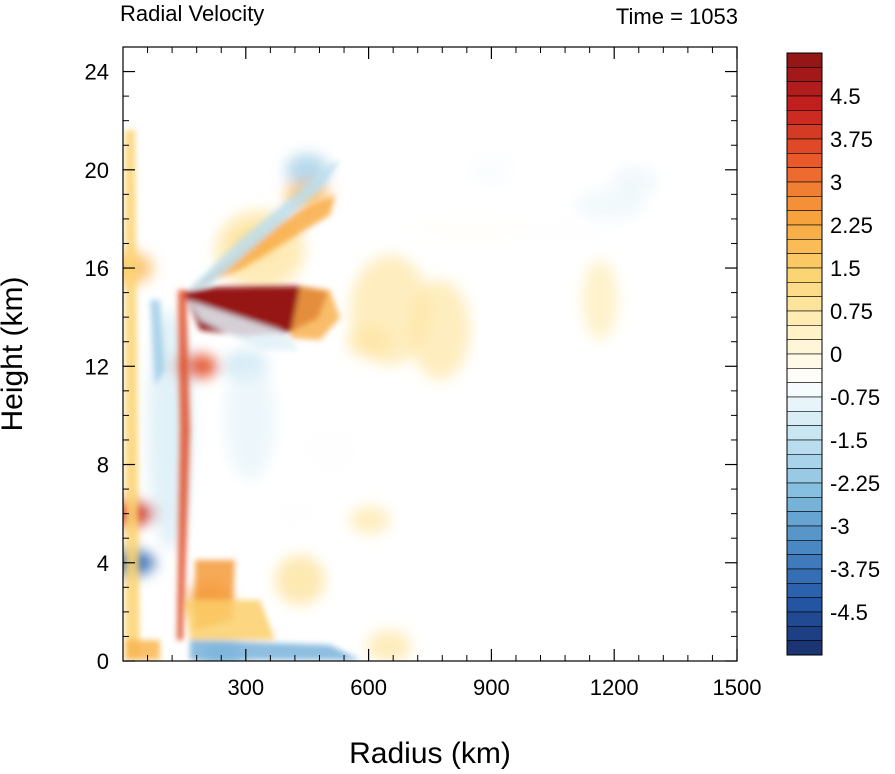 The height and width of the screenshot is (774, 895). I want to click on colorbar-label: 1.5, so click(845, 268).